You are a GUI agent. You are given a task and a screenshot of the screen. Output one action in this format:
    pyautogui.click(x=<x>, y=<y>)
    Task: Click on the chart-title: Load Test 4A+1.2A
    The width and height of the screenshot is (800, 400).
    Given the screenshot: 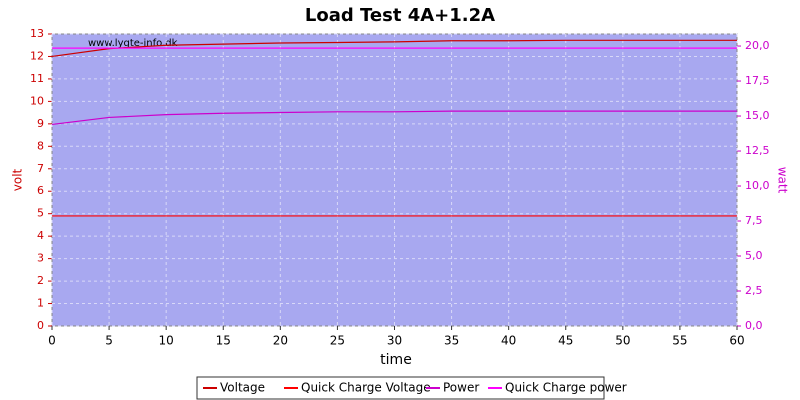 What is the action you would take?
    pyautogui.click(x=400, y=15)
    